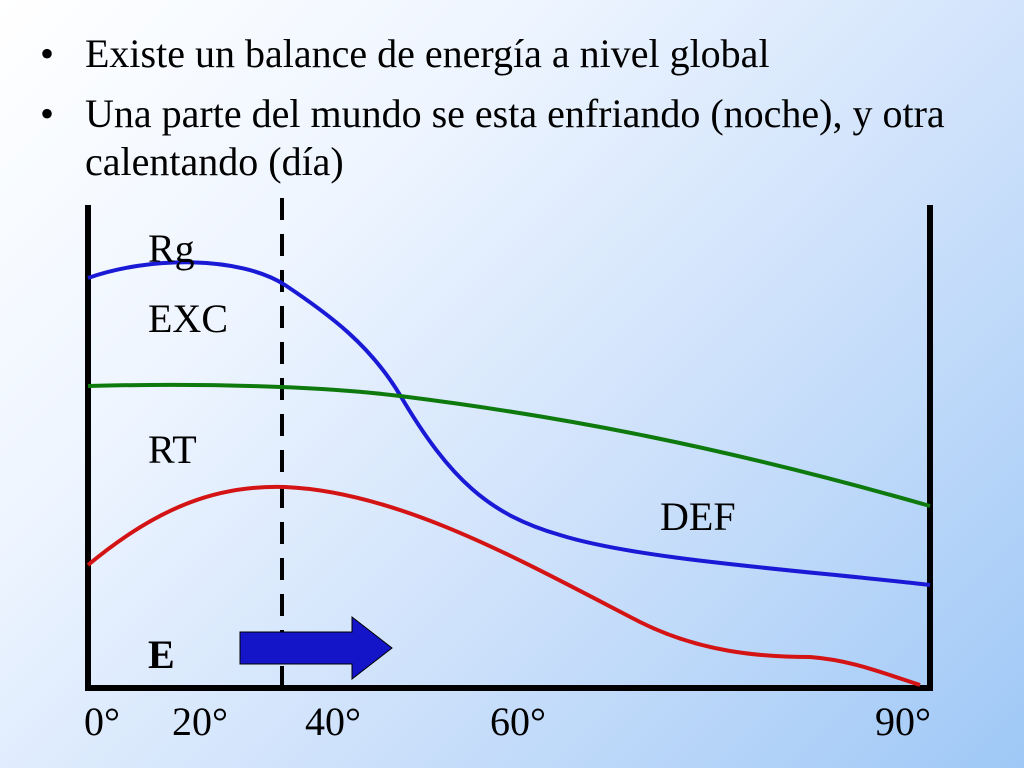  I want to click on tick-label: 0°, so click(102, 721).